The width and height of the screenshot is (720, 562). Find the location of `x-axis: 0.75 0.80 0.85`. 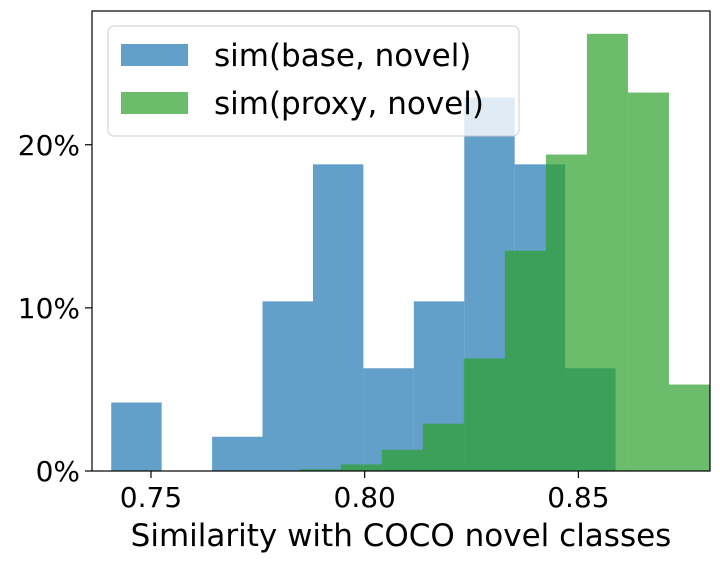

x-axis: 0.75 0.80 0.85 is located at coordinates (365, 492).